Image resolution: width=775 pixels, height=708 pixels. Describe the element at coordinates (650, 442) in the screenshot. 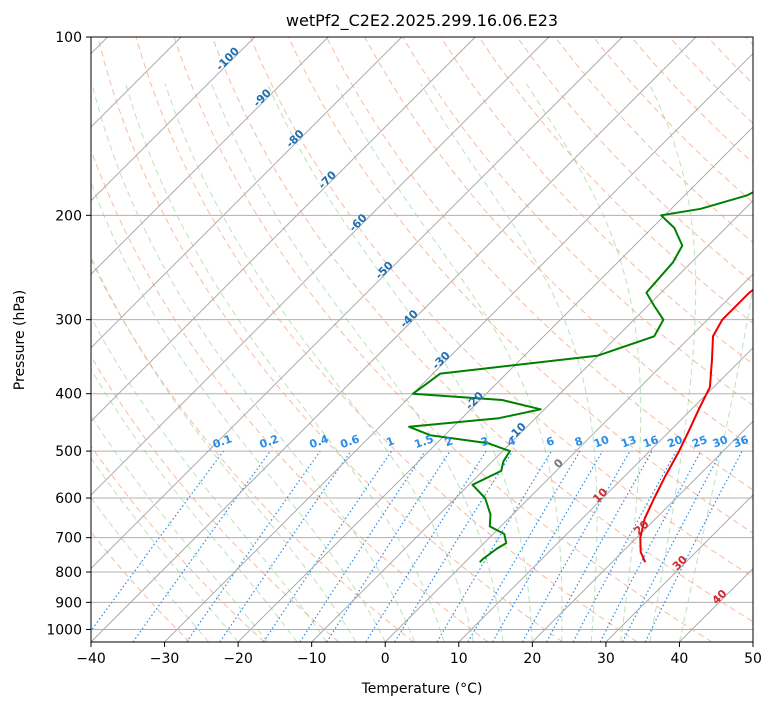

I see `mixing-ratio-label: 16` at that location.